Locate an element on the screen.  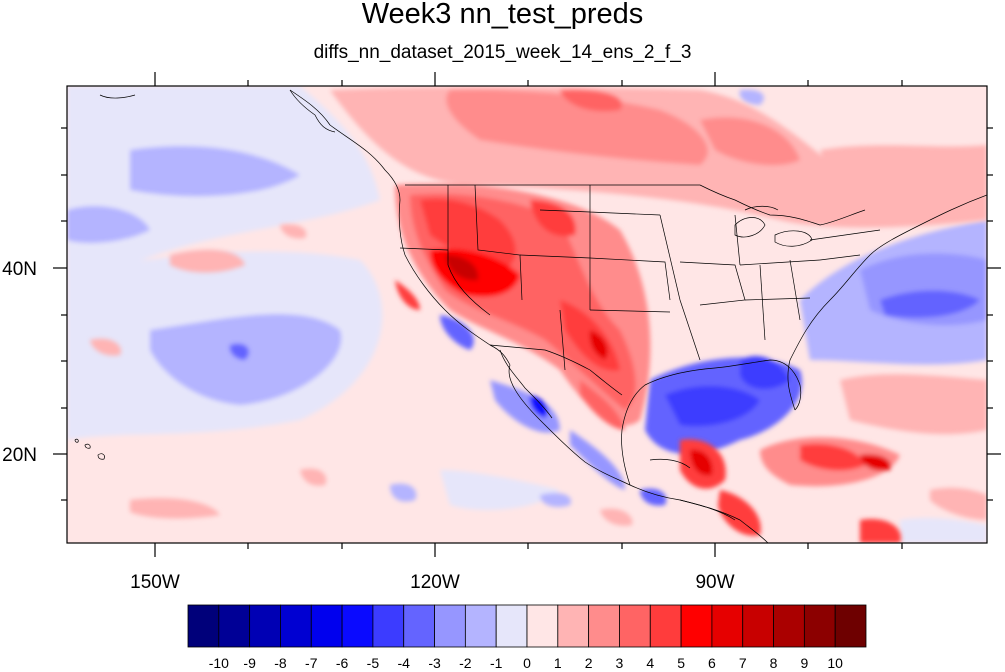
colorbar-label: 2 is located at coordinates (589, 663).